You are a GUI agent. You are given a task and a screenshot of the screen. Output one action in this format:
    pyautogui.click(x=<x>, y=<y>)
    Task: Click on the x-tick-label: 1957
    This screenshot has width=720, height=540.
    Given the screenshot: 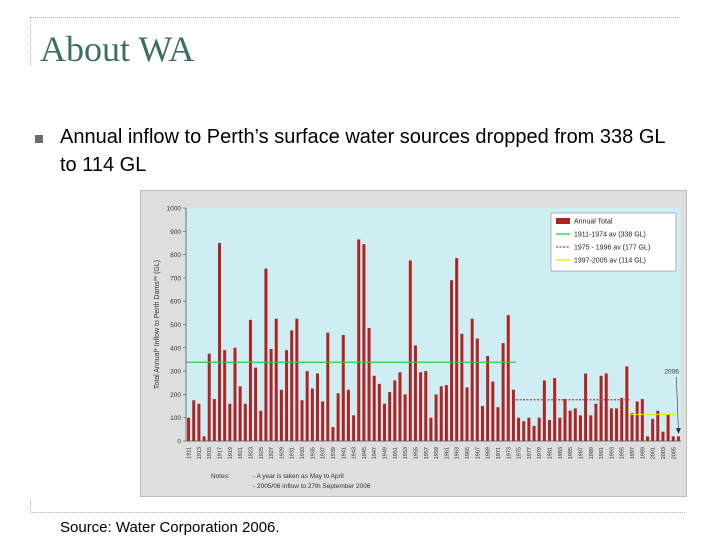 What is the action you would take?
    pyautogui.click(x=427, y=453)
    